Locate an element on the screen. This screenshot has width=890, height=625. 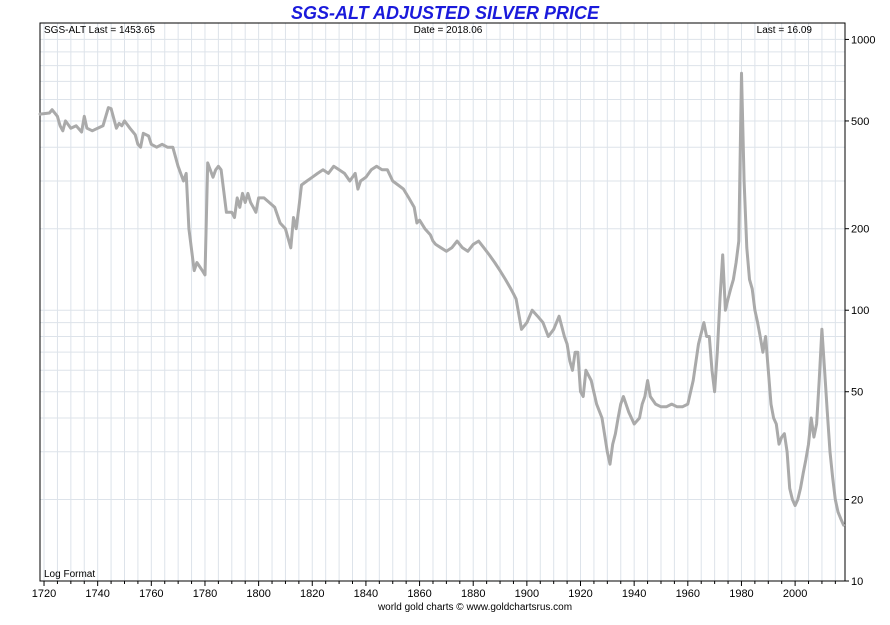
x-tick-label: 1760 is located at coordinates (151, 594).